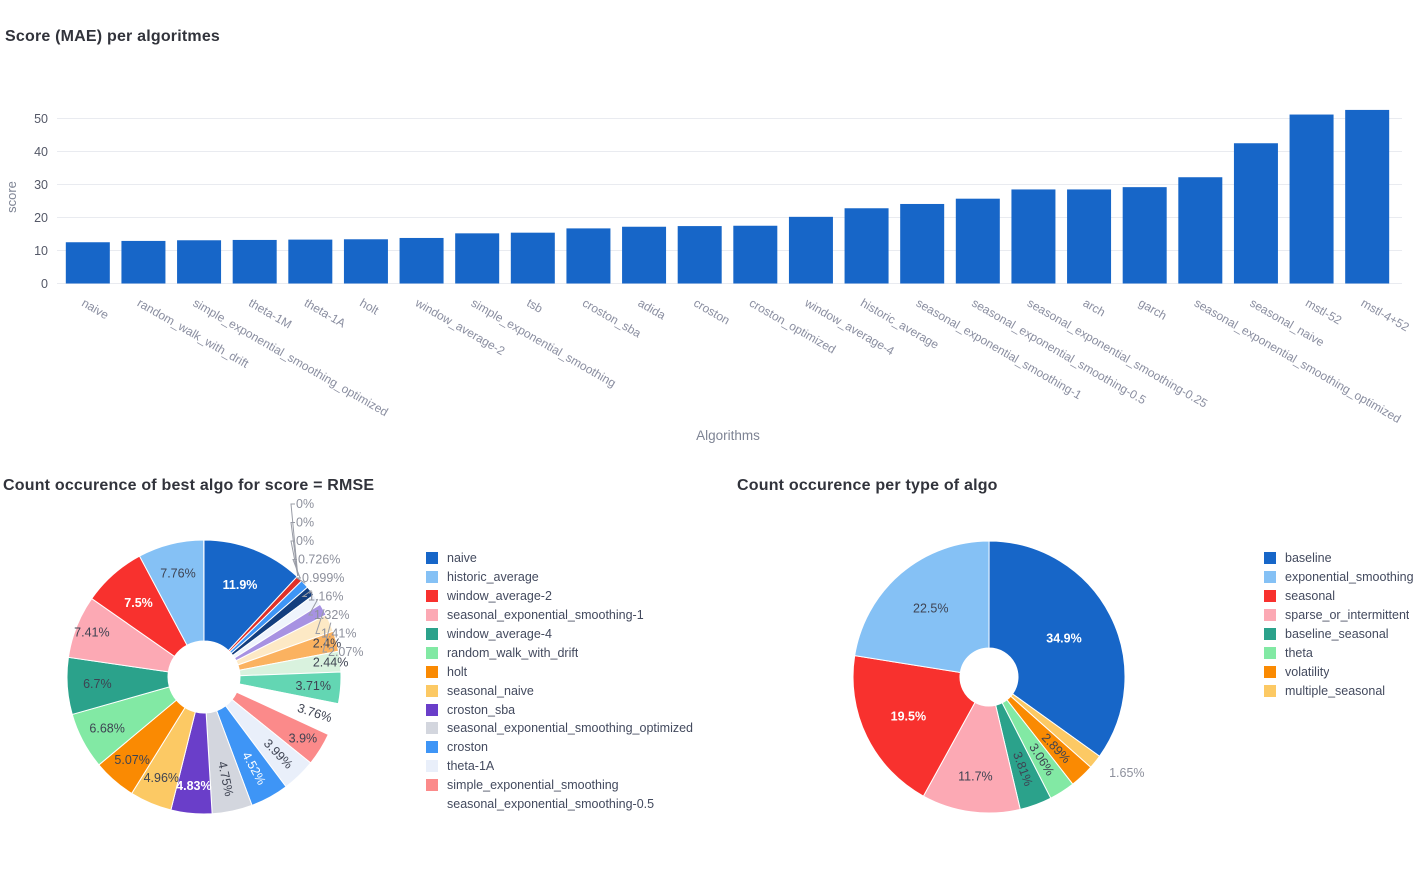 The image size is (1418, 885). Describe the element at coordinates (560, 690) in the screenshot. I see `legend-item: seasonal_naive` at that location.